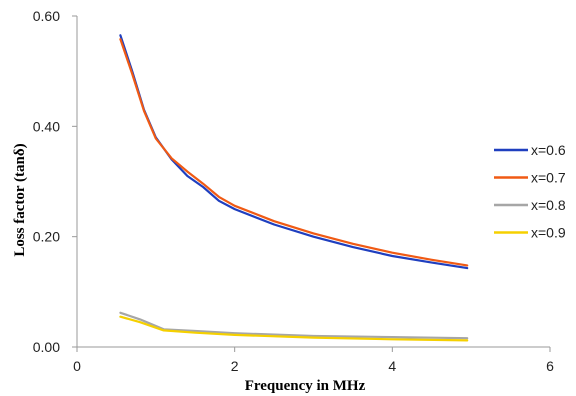 Image resolution: width=576 pixels, height=396 pixels. I want to click on x-tick-label: 0, so click(77, 366).